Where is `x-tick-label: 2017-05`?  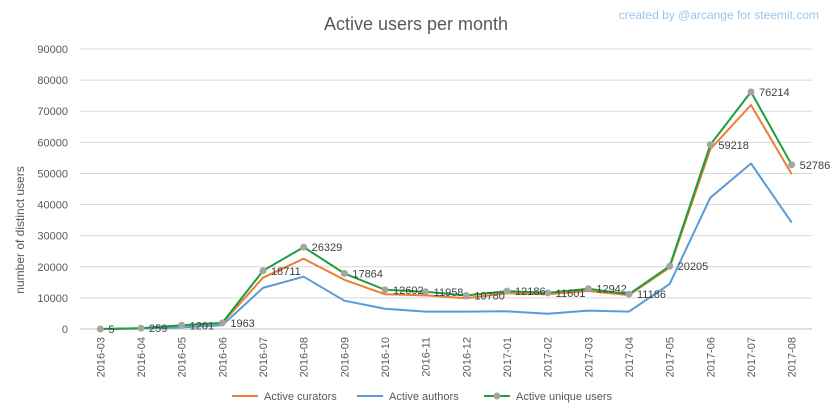
x-tick-label: 2017-05 is located at coordinates (671, 357).